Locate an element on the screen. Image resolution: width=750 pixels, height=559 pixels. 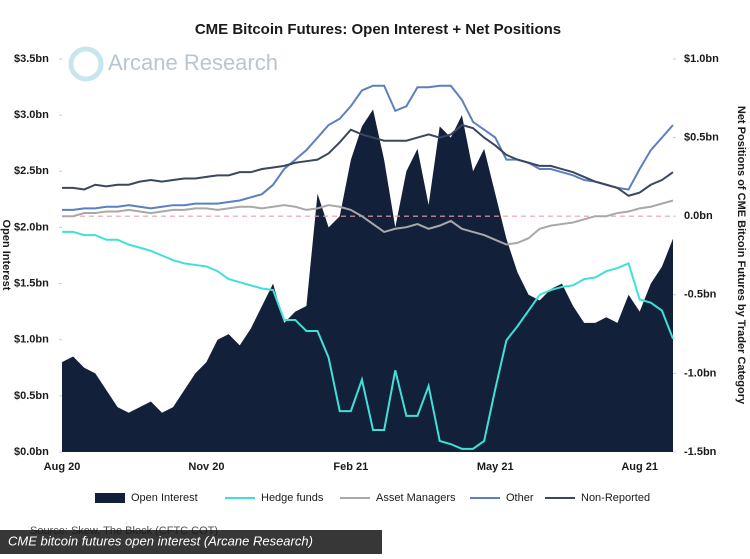
x-tick-label: Nov 20 is located at coordinates (206, 467).